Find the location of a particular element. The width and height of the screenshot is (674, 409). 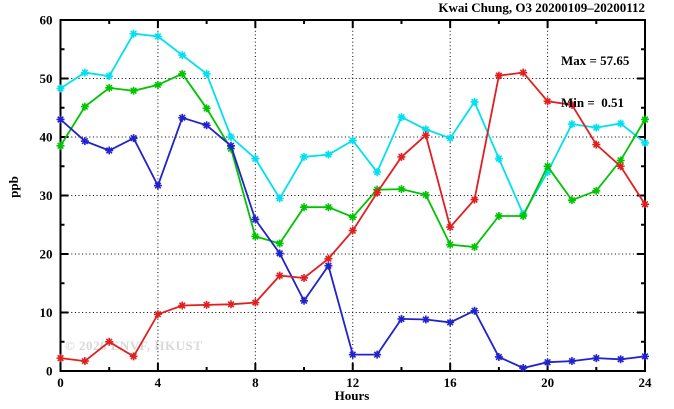

y-tick-label: 40 is located at coordinates (46, 137).